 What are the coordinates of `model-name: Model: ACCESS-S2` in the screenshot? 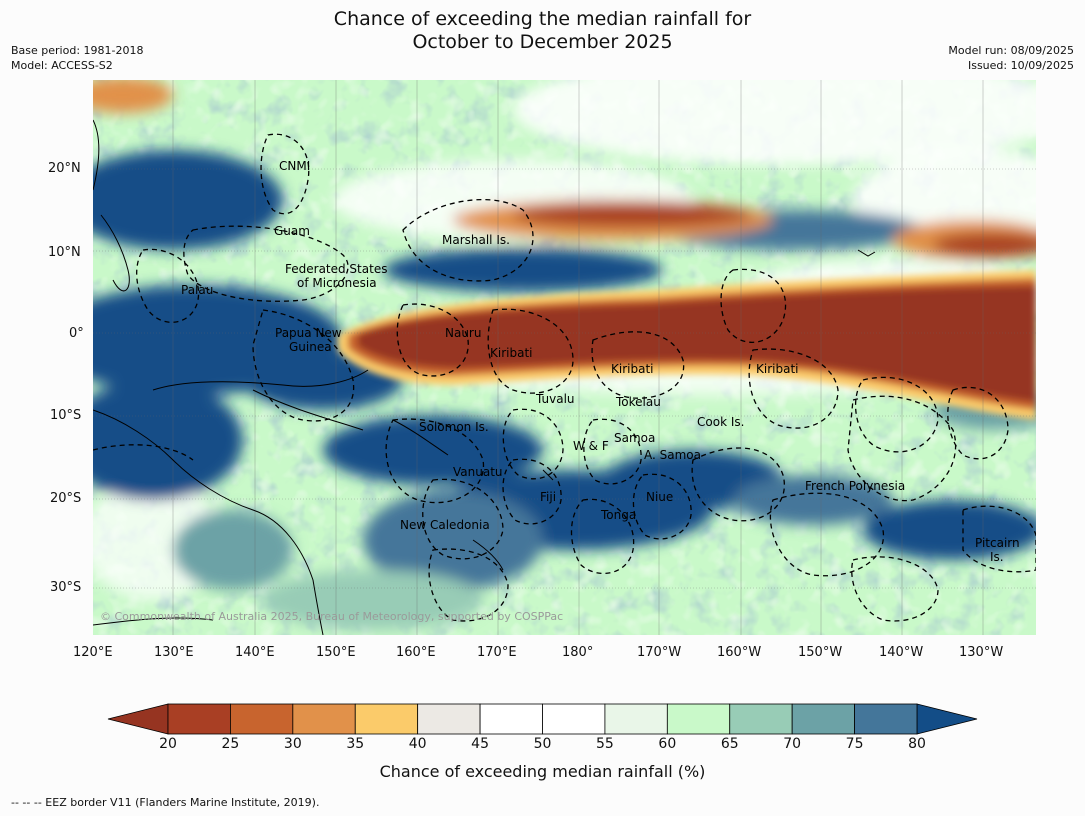 It's located at (62, 65).